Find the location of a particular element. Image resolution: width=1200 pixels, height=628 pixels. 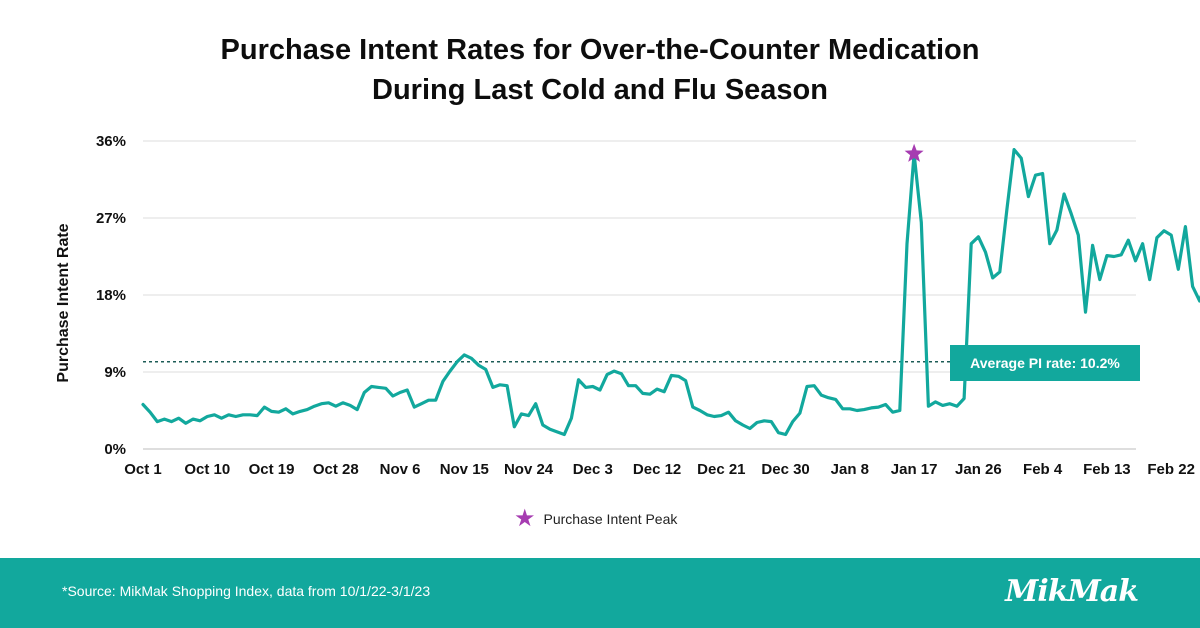

x-tick-label: Dec 3 is located at coordinates (593, 469).